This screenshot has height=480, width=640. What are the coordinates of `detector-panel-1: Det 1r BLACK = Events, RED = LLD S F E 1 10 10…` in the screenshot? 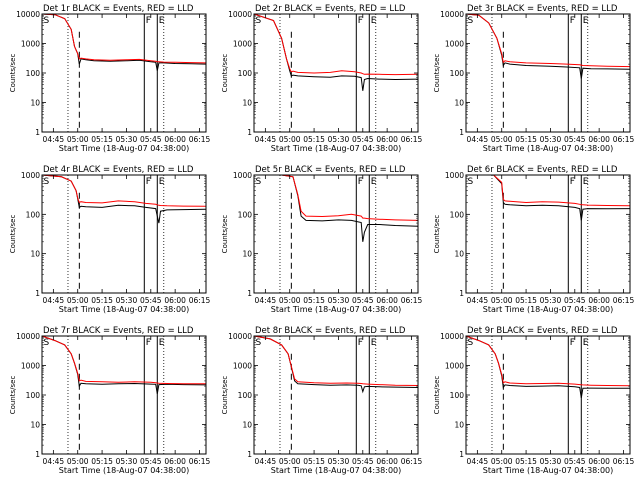 It's located at (110, 78).